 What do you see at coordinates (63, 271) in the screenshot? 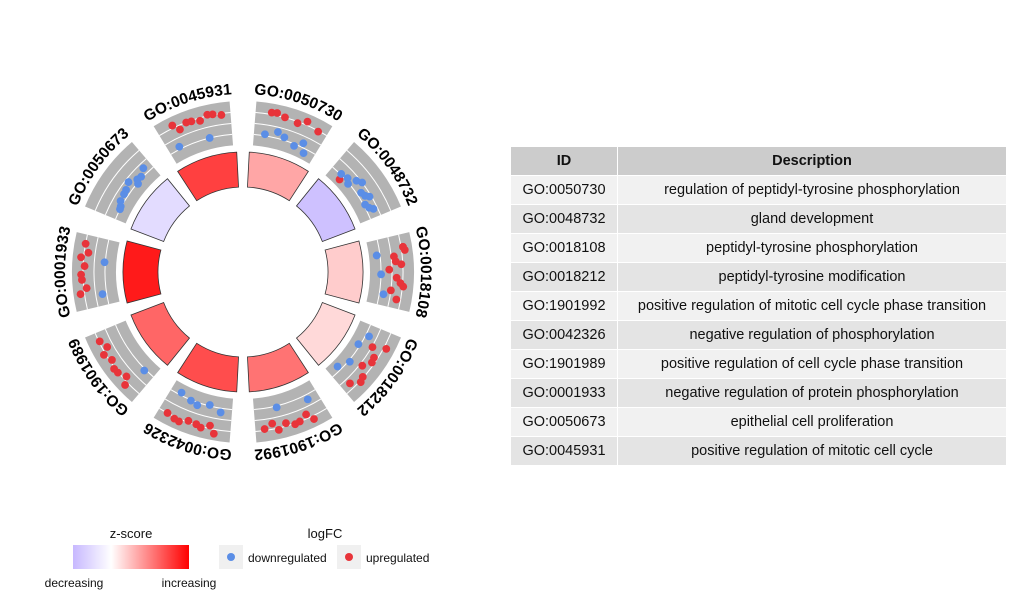
I see `term-label-GO-0001933: GO:0001933` at bounding box center [63, 271].